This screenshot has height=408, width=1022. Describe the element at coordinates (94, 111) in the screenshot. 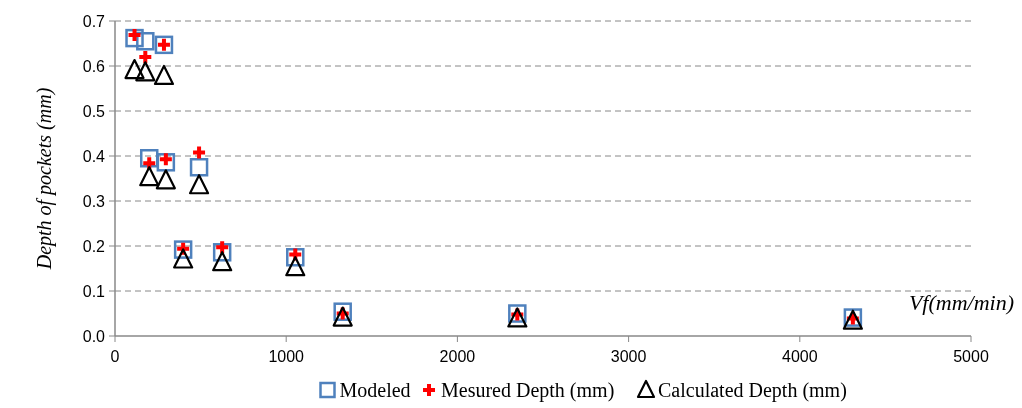

I see `y-tick-label: 0.5` at that location.